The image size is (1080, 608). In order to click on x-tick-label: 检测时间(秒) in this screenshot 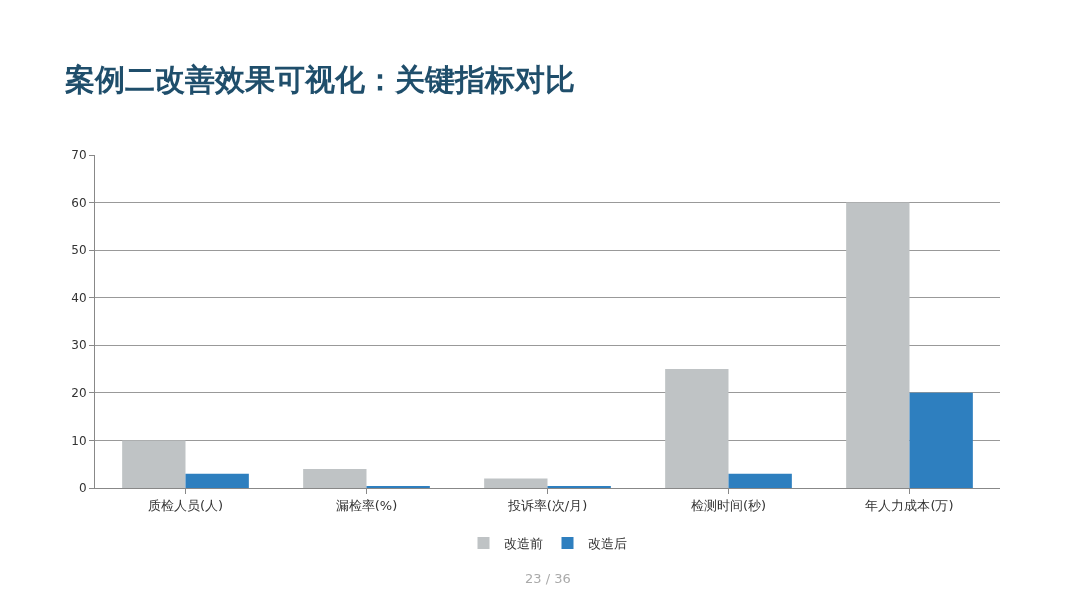, I will do `click(728, 505)`.